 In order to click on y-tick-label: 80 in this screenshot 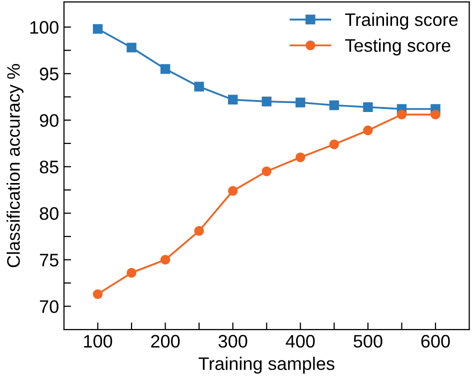, I will do `click(49, 213)`.